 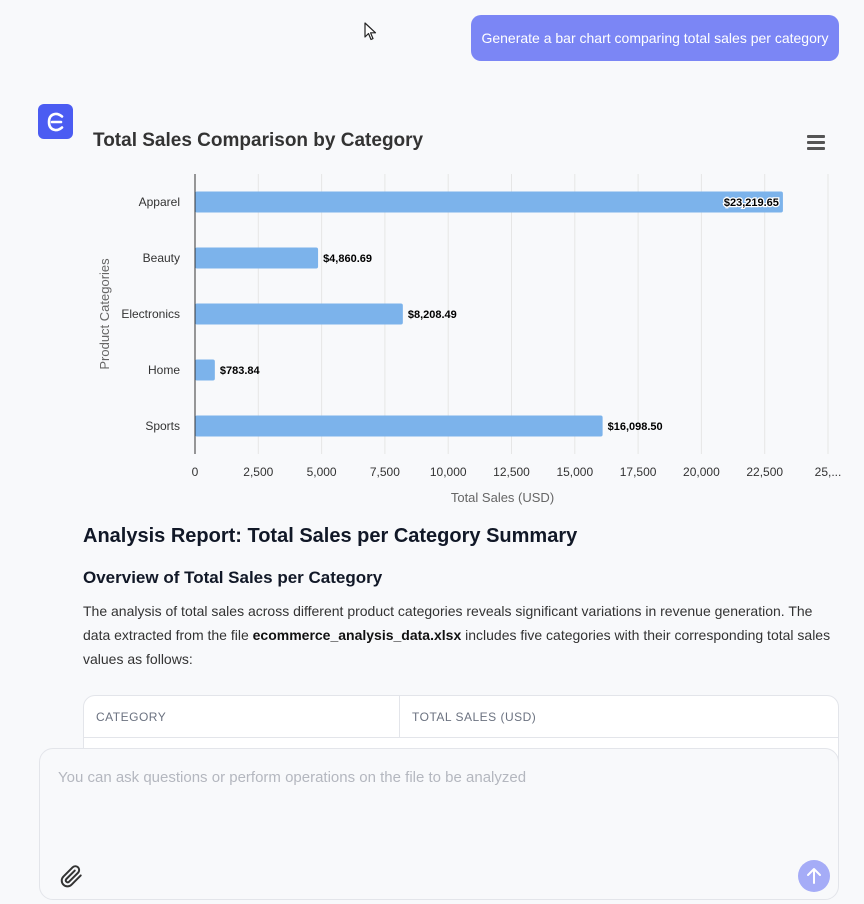 I want to click on send-button, so click(x=814, y=876).